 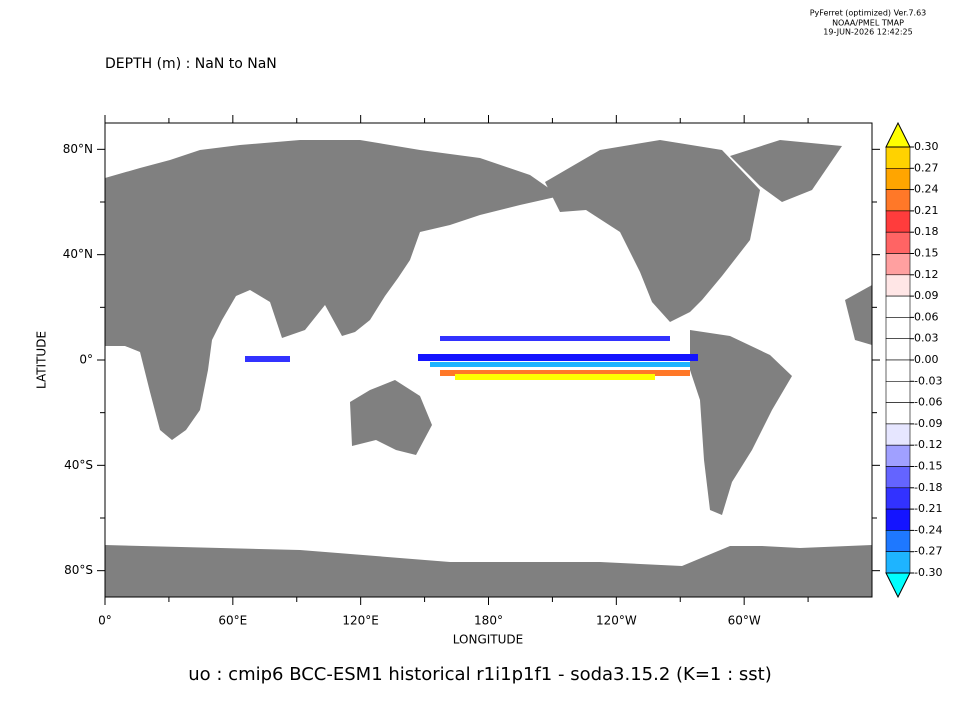 I want to click on colorbar-label: -0.12, so click(x=928, y=444).